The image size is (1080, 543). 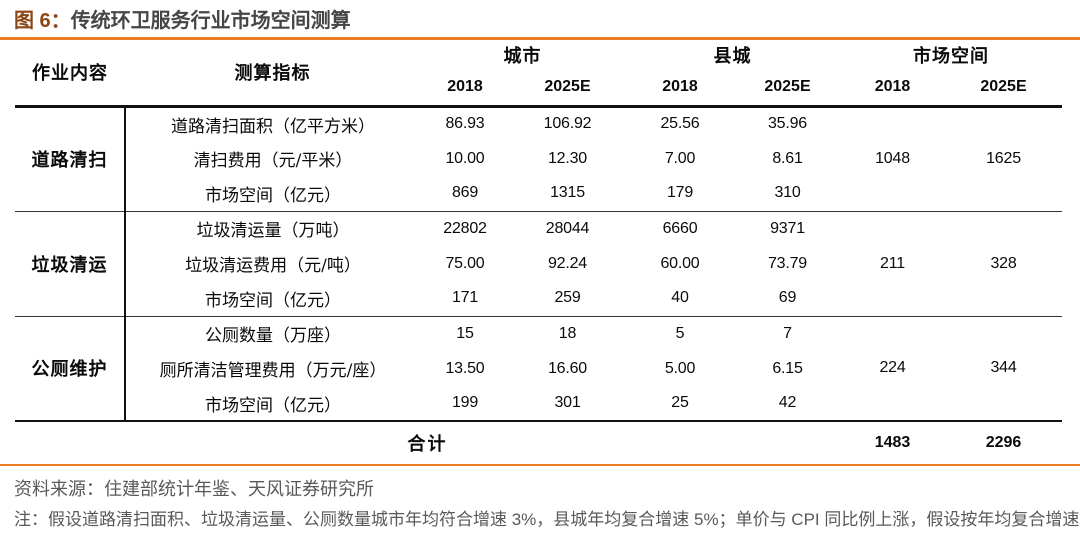 I want to click on header-county-2018: 2018, so click(x=680, y=87).